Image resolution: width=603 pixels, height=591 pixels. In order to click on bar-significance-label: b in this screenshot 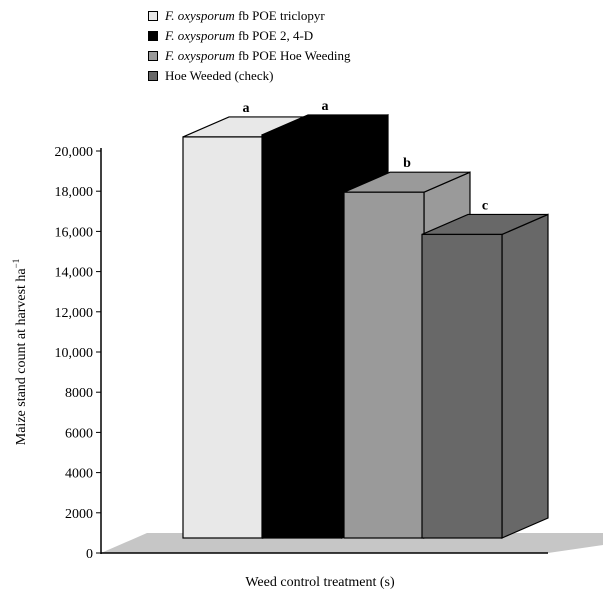, I will do `click(407, 163)`.